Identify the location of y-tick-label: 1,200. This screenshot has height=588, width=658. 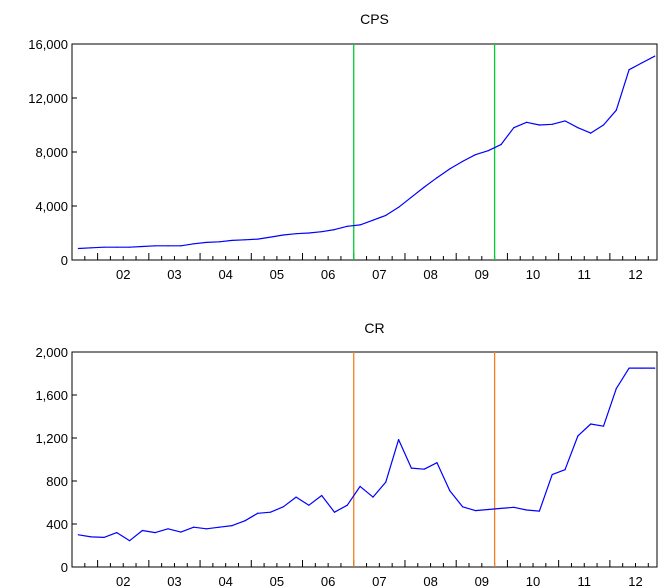
(51, 438).